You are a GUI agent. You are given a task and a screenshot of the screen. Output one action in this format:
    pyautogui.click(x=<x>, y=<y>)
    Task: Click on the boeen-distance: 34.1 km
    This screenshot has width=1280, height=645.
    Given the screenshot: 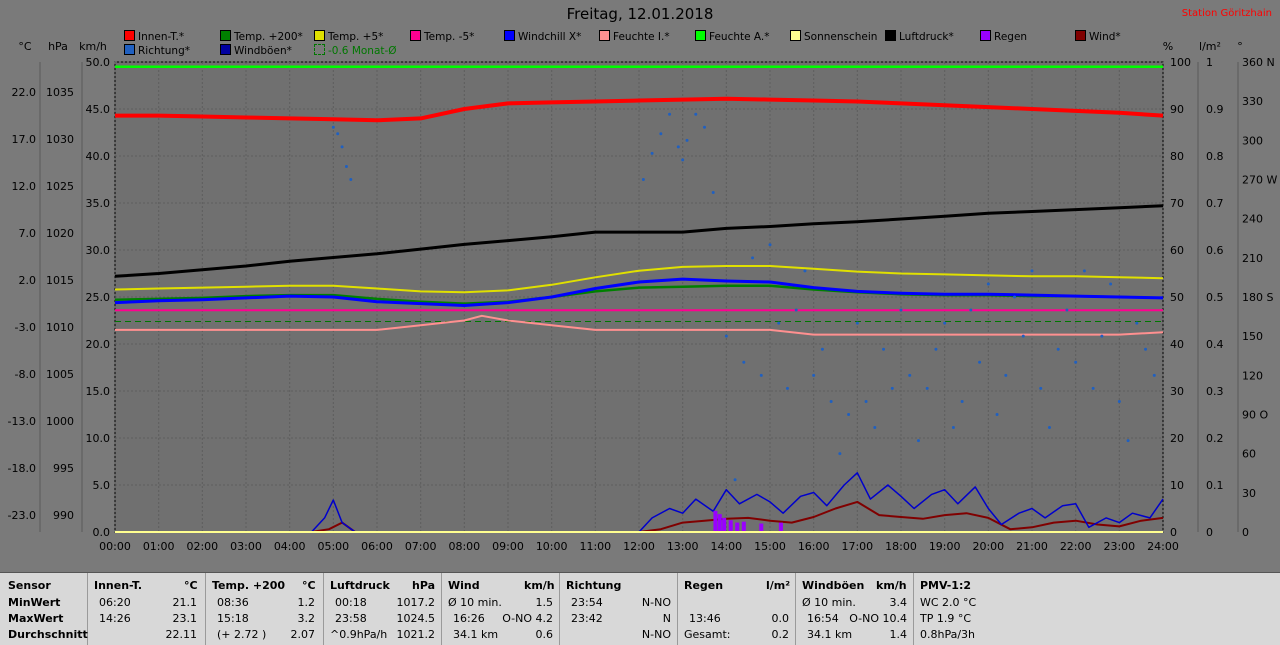 What is the action you would take?
    pyautogui.click(x=830, y=634)
    